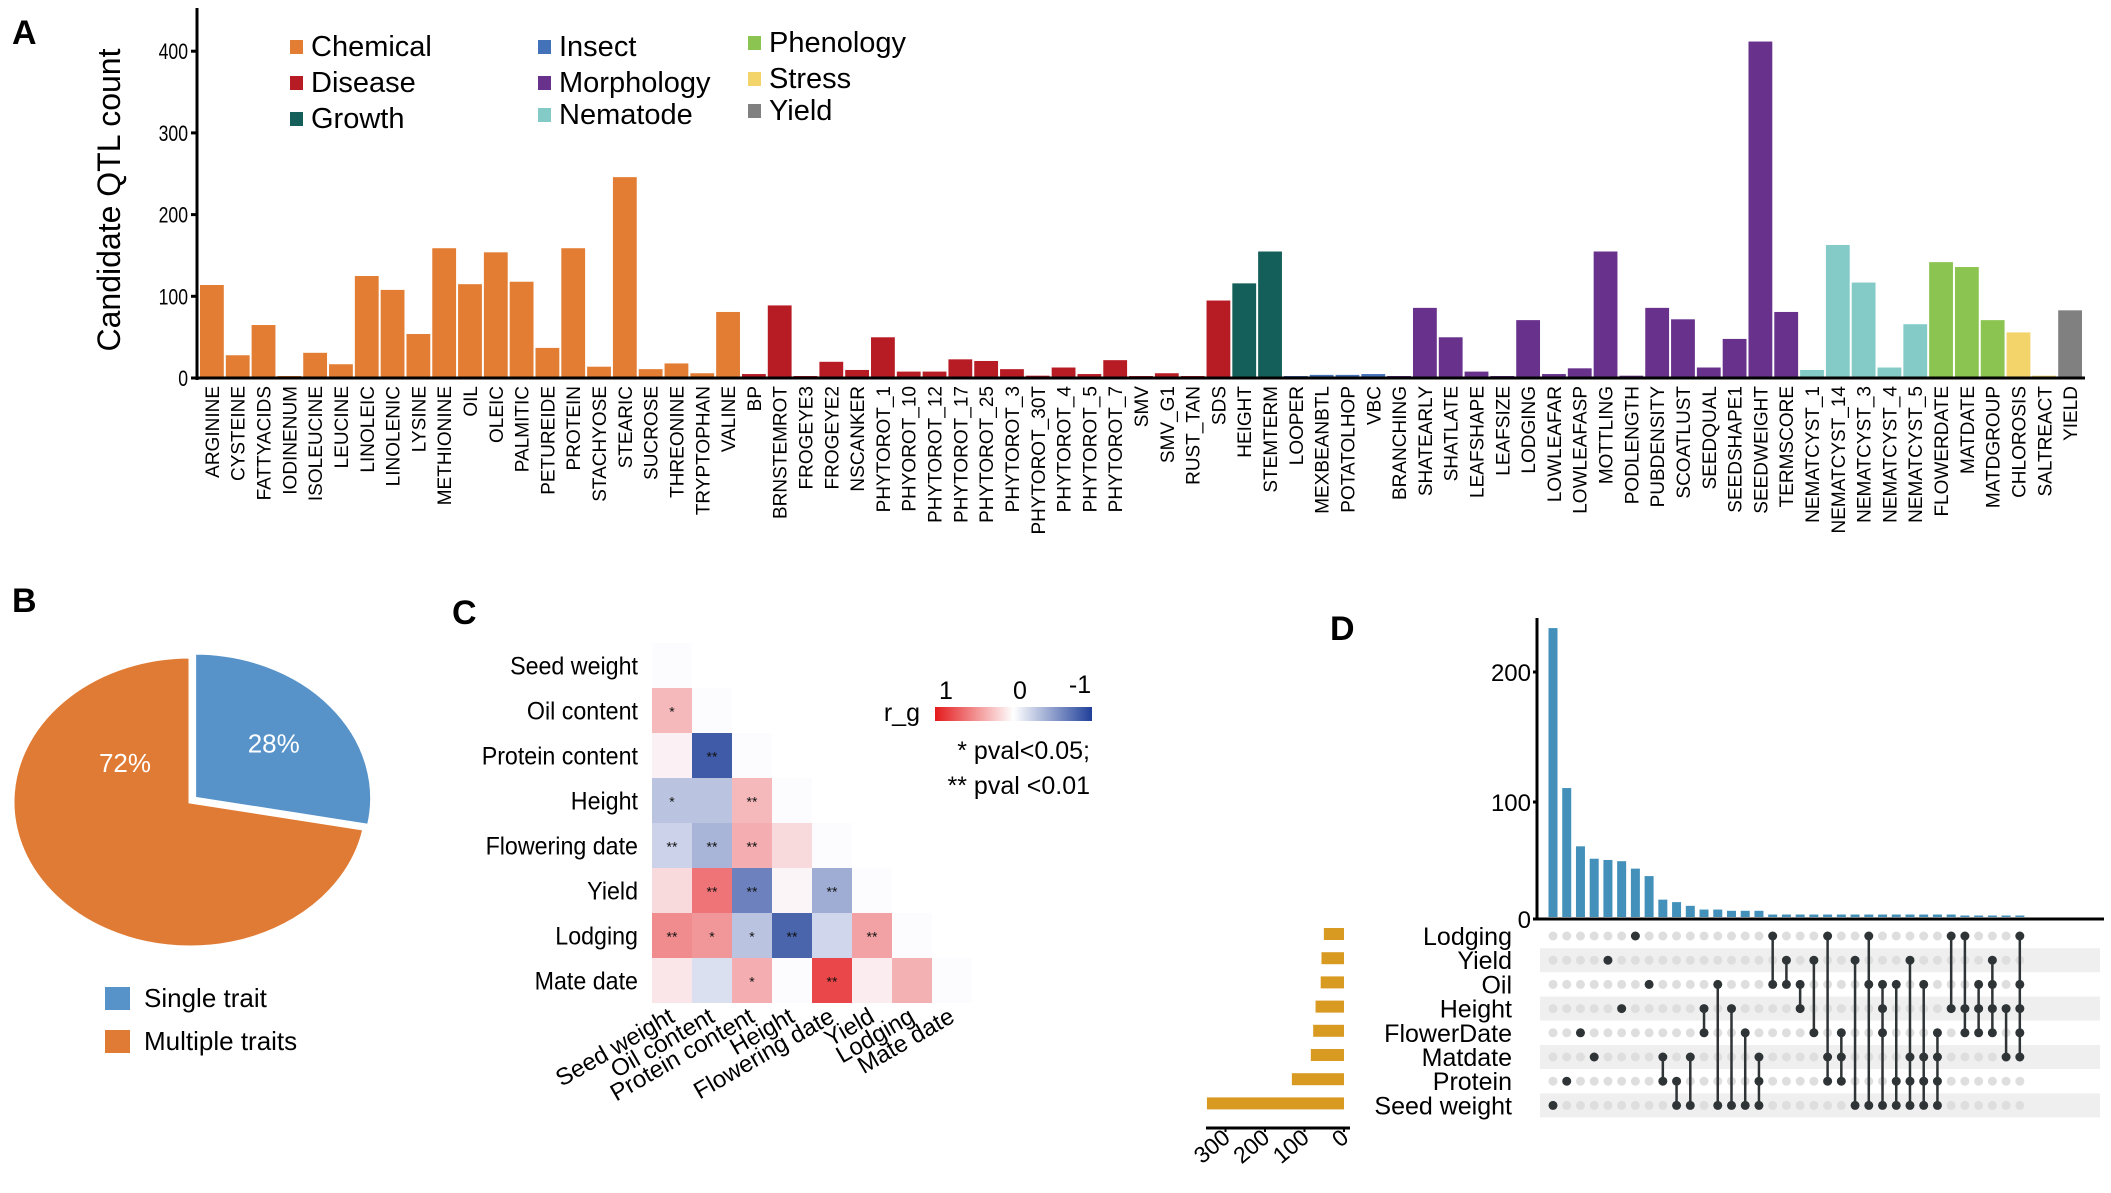 The image size is (2111, 1193). Describe the element at coordinates (1013, 714) in the screenshot. I see `colorbar` at that location.